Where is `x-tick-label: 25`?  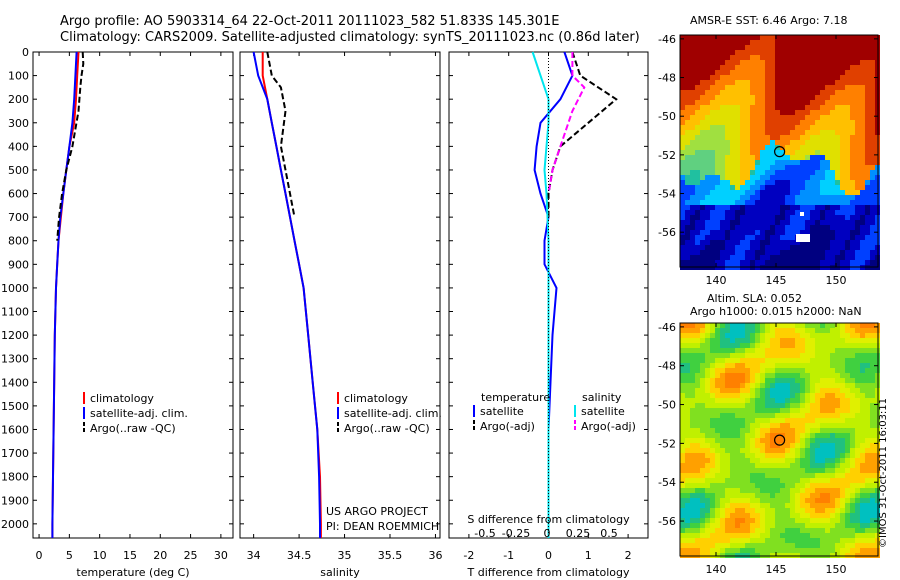 x-tick-label: 25 is located at coordinates (191, 555).